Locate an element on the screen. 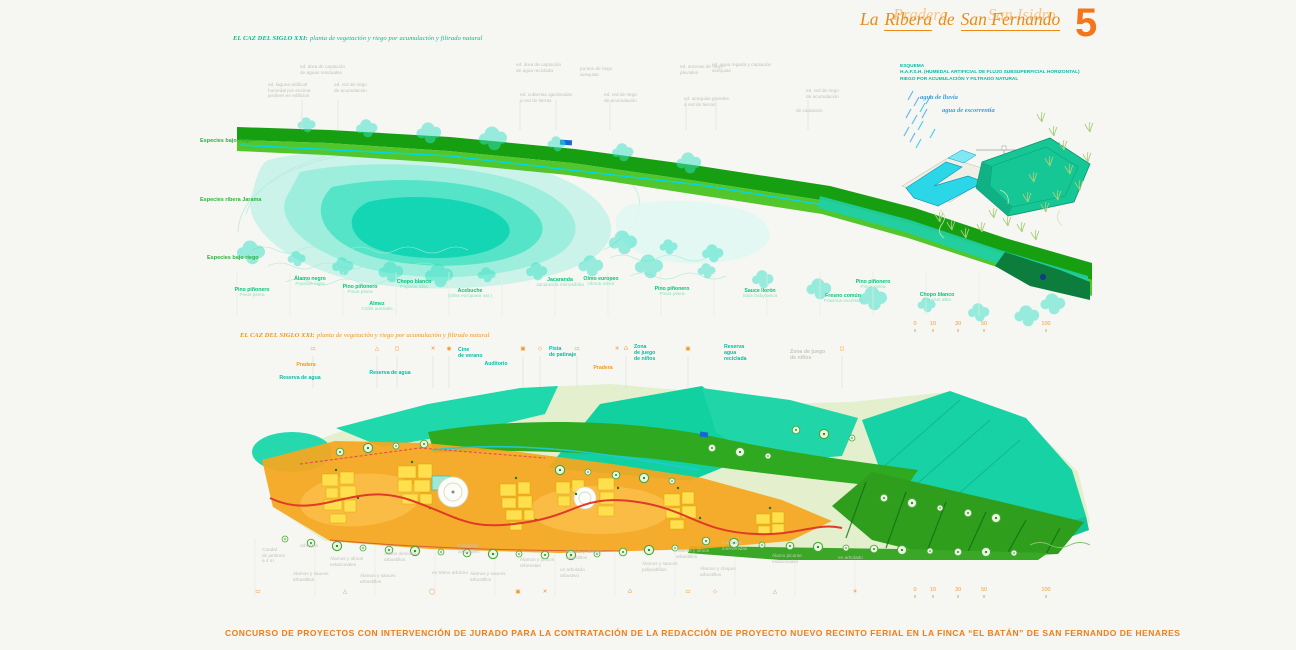 The width and height of the screenshot is (1296, 650). map-symbol-icon: ◻ is located at coordinates (397, 349).